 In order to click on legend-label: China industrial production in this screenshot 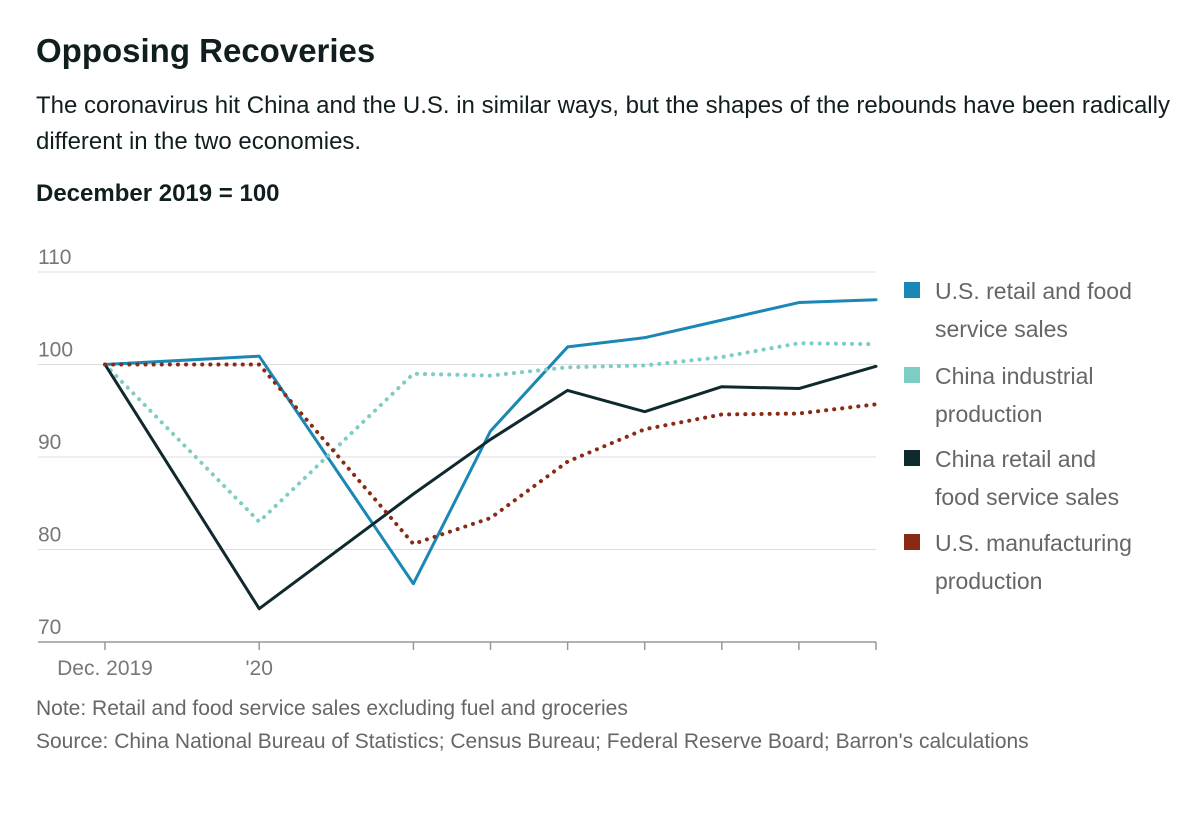, I will do `click(1014, 395)`.